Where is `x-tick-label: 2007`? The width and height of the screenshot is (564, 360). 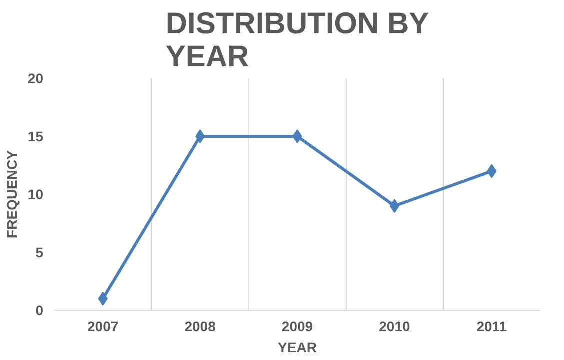
x-tick-label: 2007 is located at coordinates (103, 326).